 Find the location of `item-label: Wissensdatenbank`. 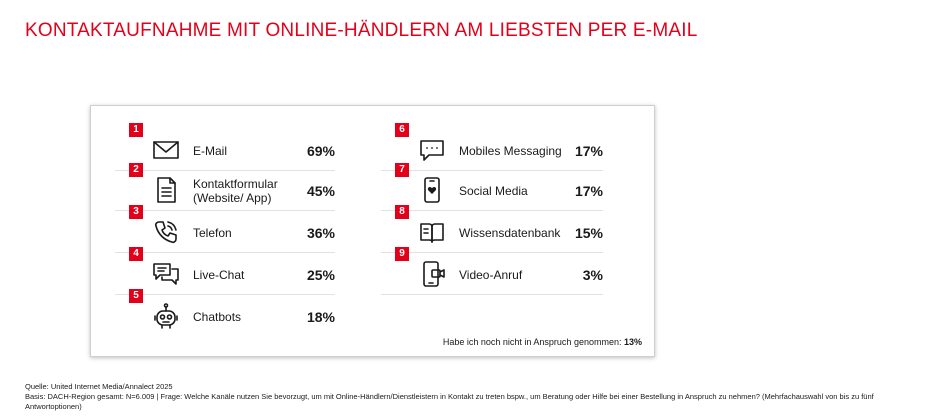

item-label: Wissensdatenbank is located at coordinates (510, 233).